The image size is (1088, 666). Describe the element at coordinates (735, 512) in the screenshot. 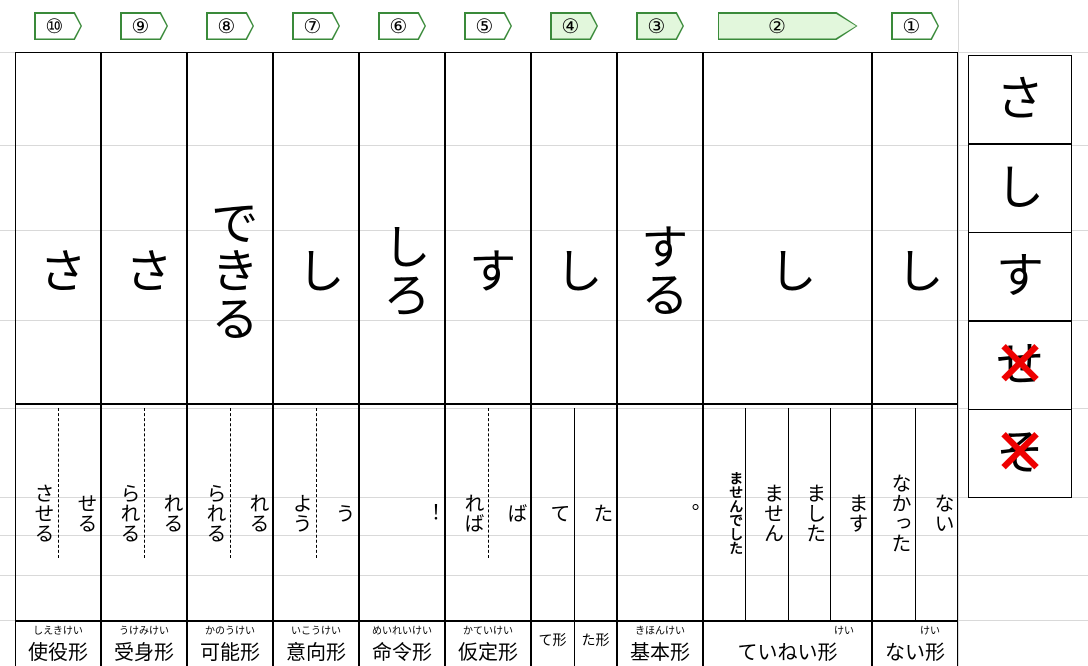

I see `ending-text: ませんでした` at that location.